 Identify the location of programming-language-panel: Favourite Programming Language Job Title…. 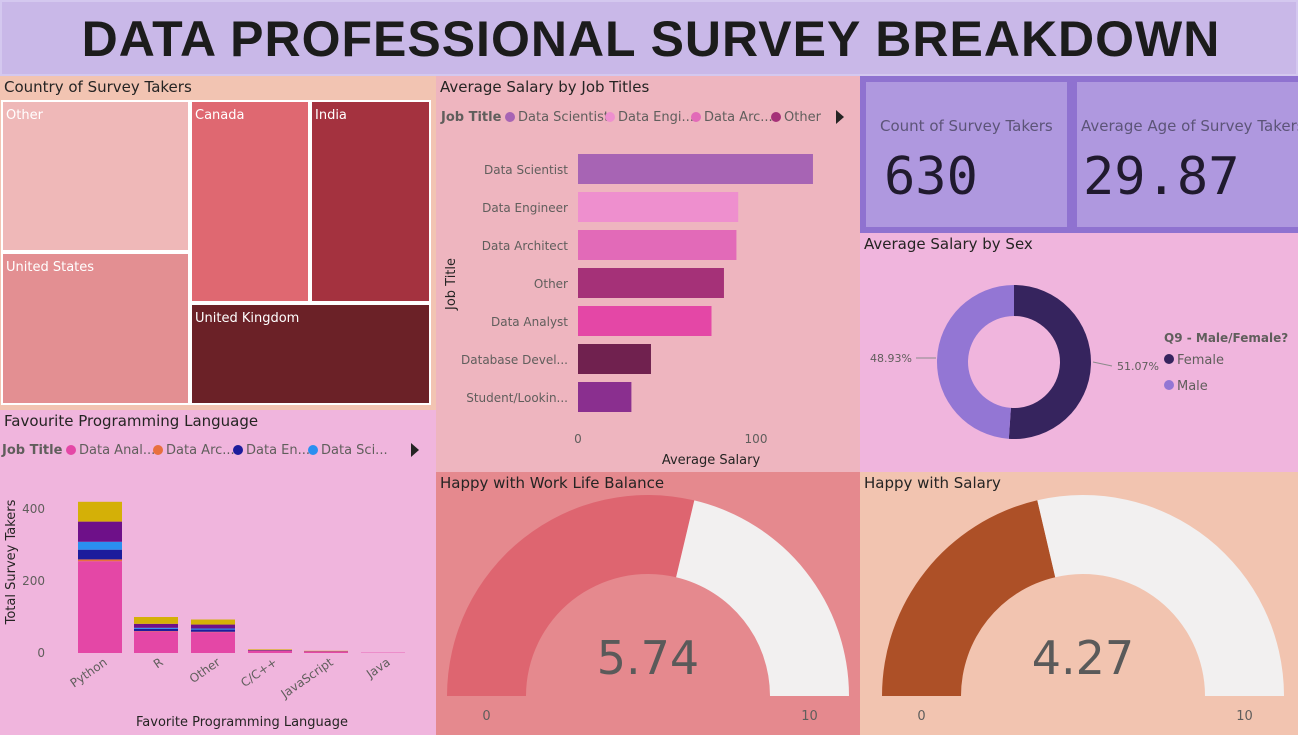
(218, 572).